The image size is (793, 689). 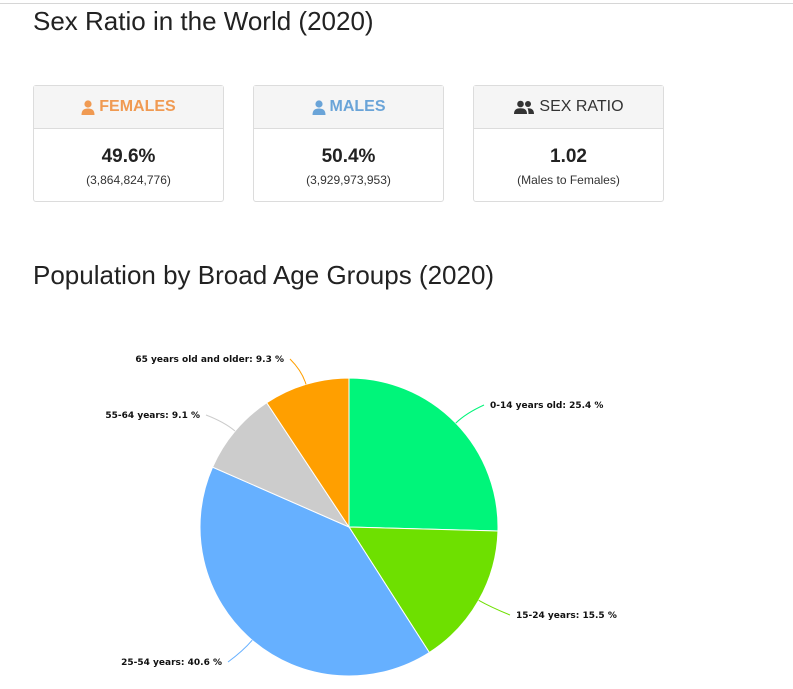 I want to click on sex-ratio-title: Sex Ratio in the World (2020), so click(x=203, y=21).